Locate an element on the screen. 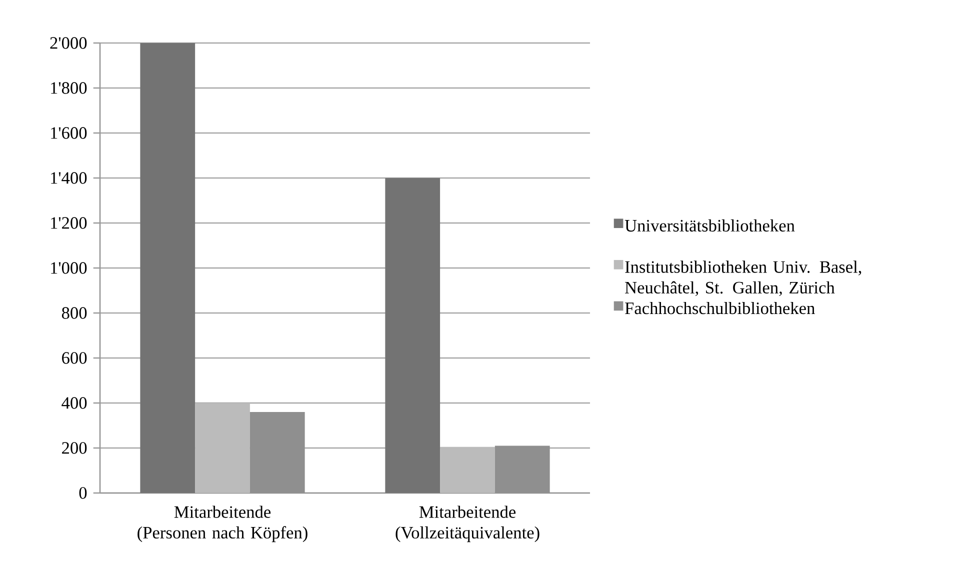  y-tick-label: 1'800 is located at coordinates (69, 88).